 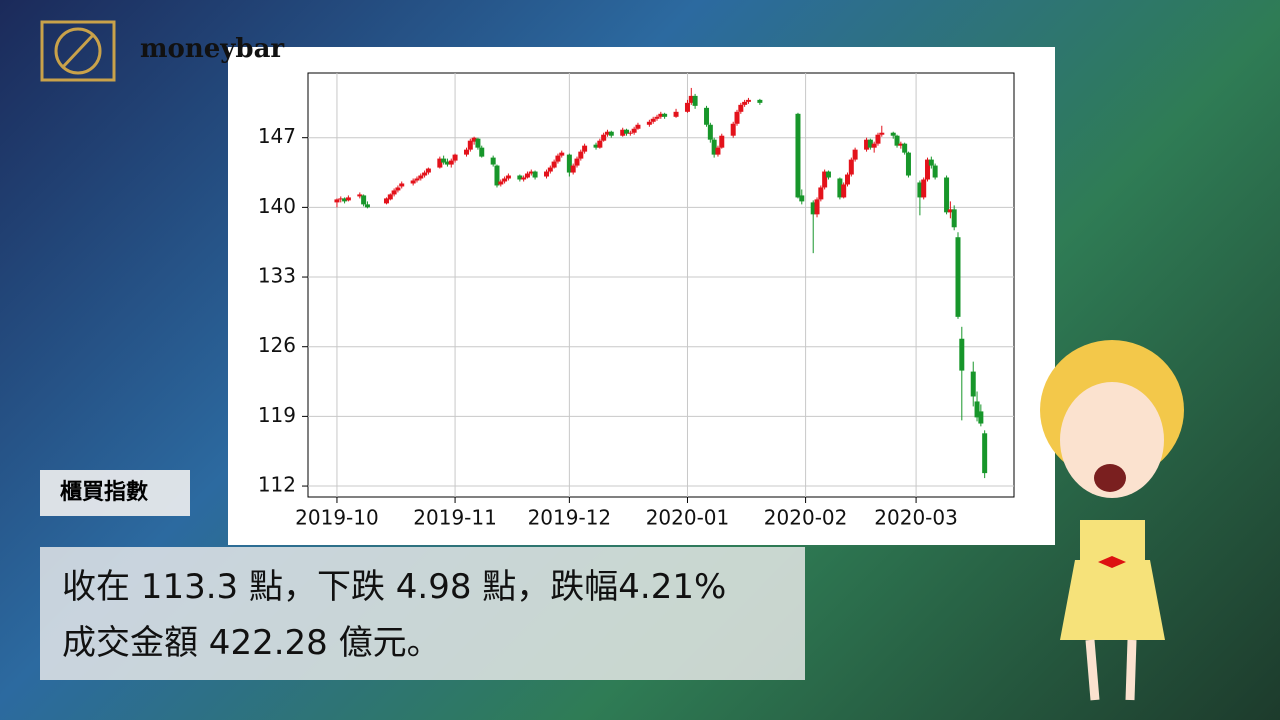 What do you see at coordinates (78, 51) in the screenshot?
I see `logo-icon` at bounding box center [78, 51].